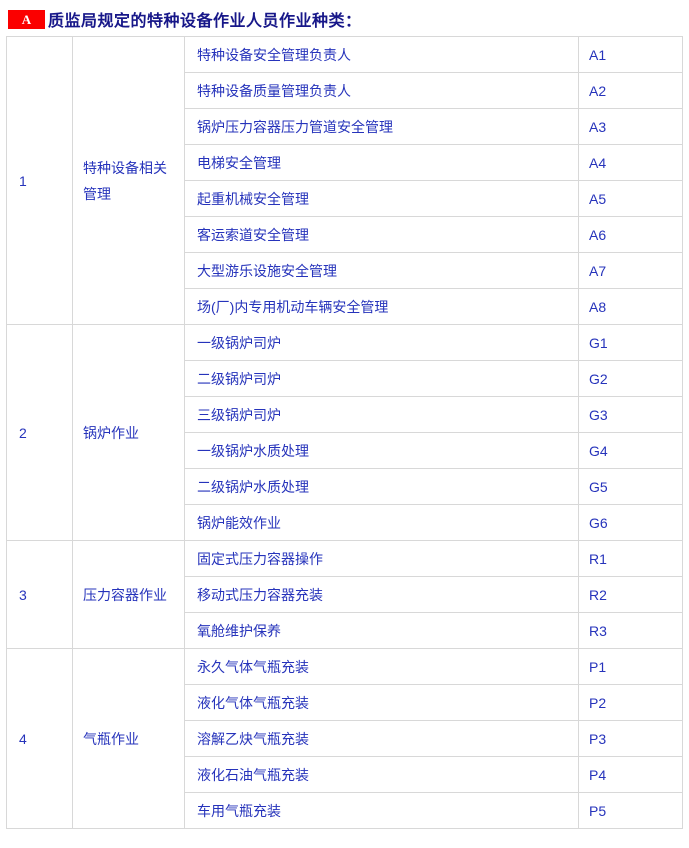 The image size is (689, 848). I want to click on job-code-cell: G5, so click(630, 486).